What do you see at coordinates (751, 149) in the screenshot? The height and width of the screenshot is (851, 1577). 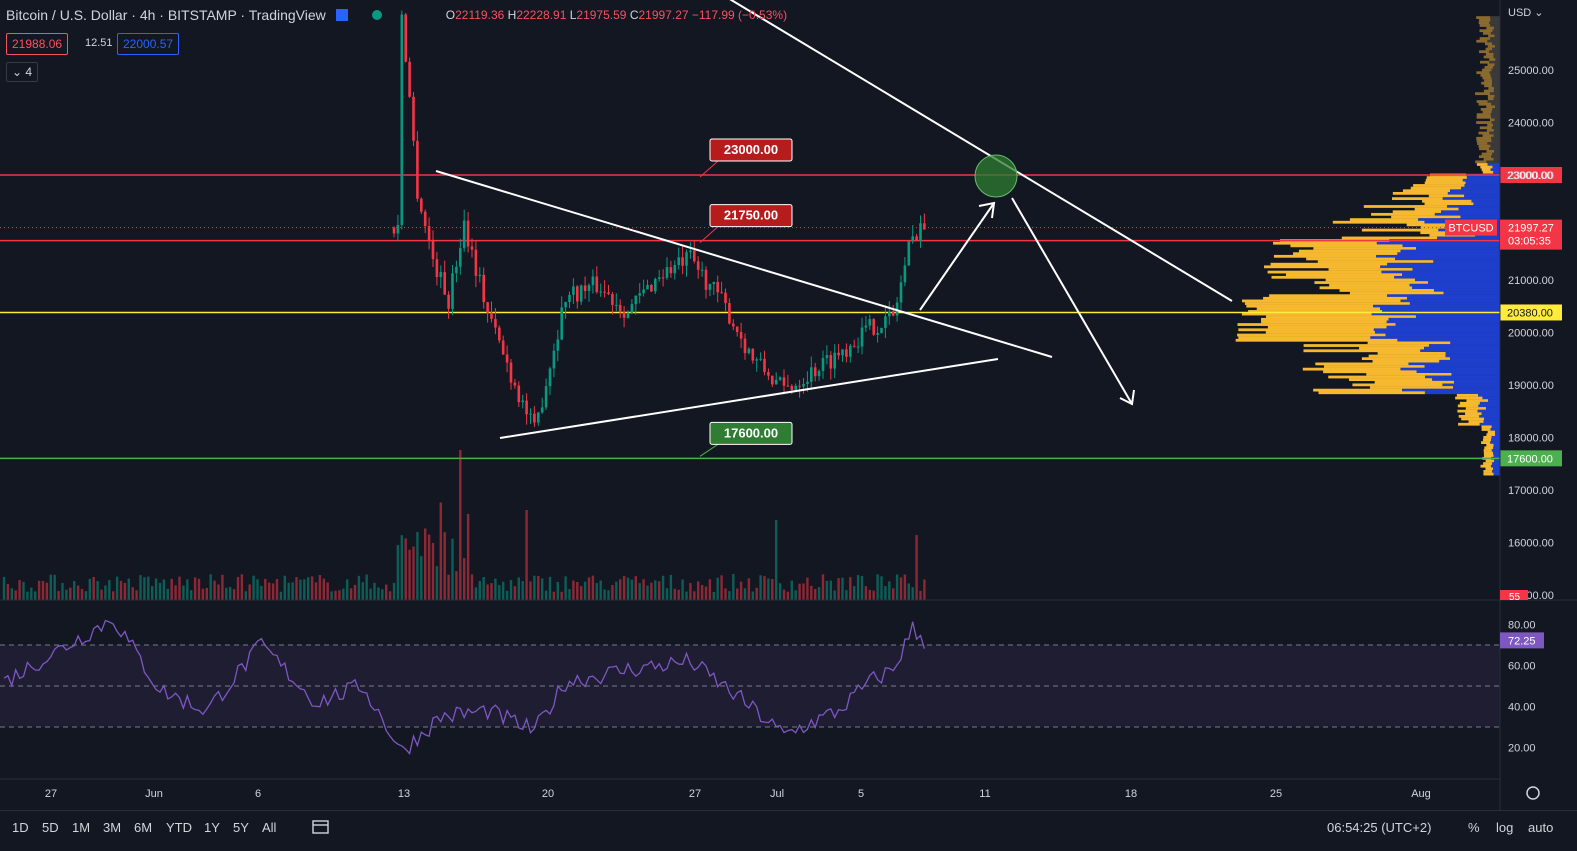 I see `level-tag-label: 23000.00` at bounding box center [751, 149].